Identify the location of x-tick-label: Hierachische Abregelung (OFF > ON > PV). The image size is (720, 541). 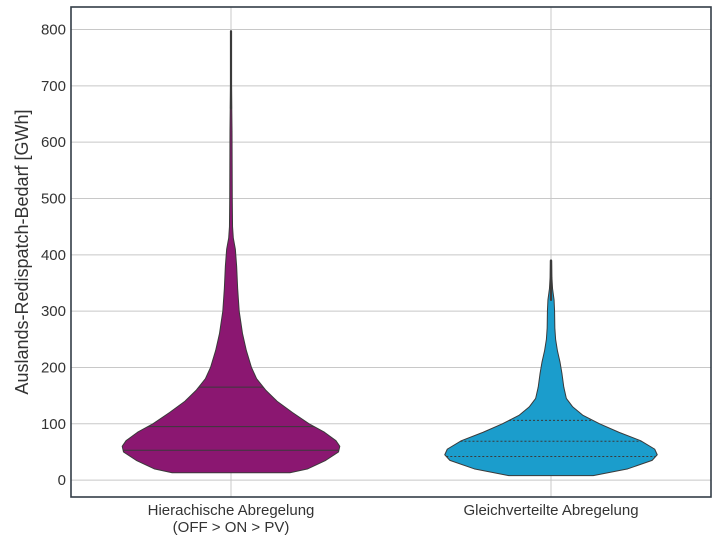
(231, 519).